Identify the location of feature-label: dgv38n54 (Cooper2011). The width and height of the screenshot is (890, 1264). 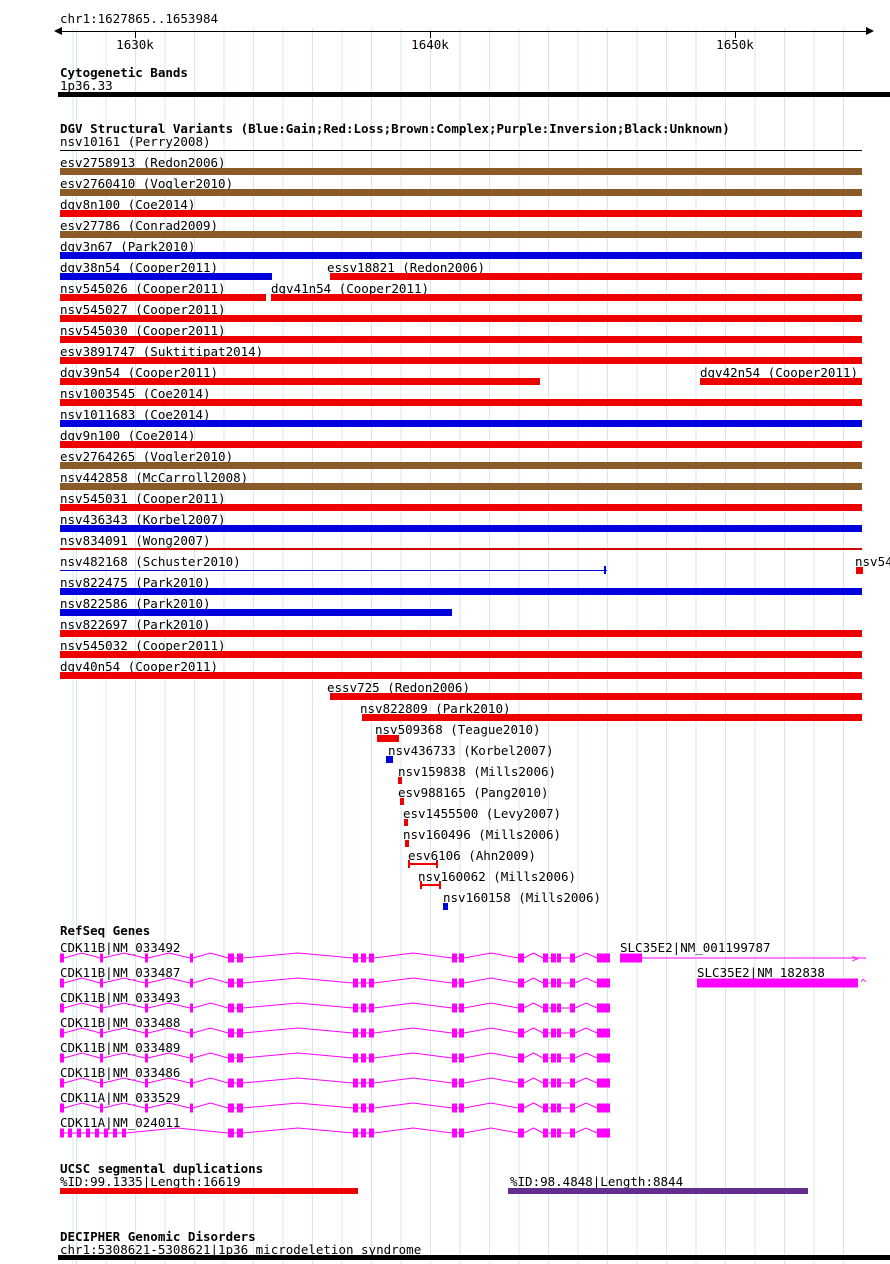
(139, 267).